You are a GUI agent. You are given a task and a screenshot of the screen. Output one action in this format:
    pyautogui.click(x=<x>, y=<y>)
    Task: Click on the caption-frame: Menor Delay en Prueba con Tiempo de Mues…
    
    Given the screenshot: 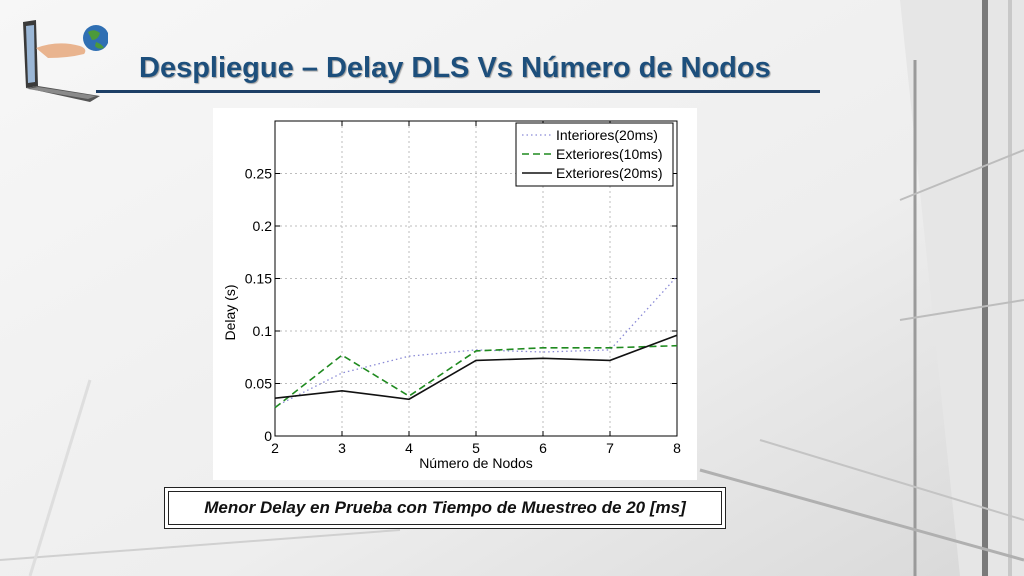 What is the action you would take?
    pyautogui.click(x=445, y=508)
    